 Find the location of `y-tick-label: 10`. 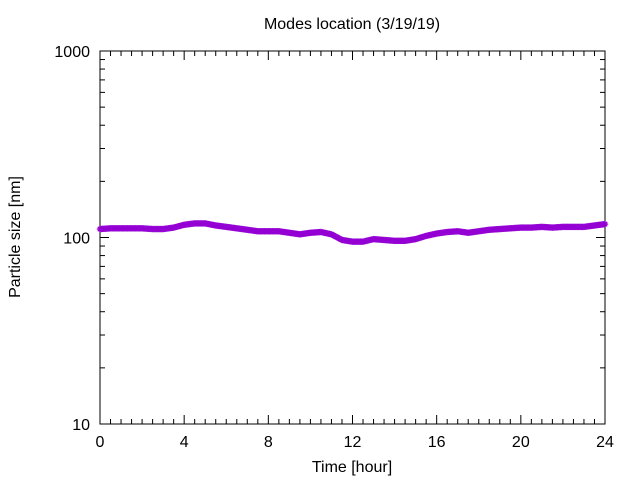

y-tick-label: 10 is located at coordinates (81, 425).